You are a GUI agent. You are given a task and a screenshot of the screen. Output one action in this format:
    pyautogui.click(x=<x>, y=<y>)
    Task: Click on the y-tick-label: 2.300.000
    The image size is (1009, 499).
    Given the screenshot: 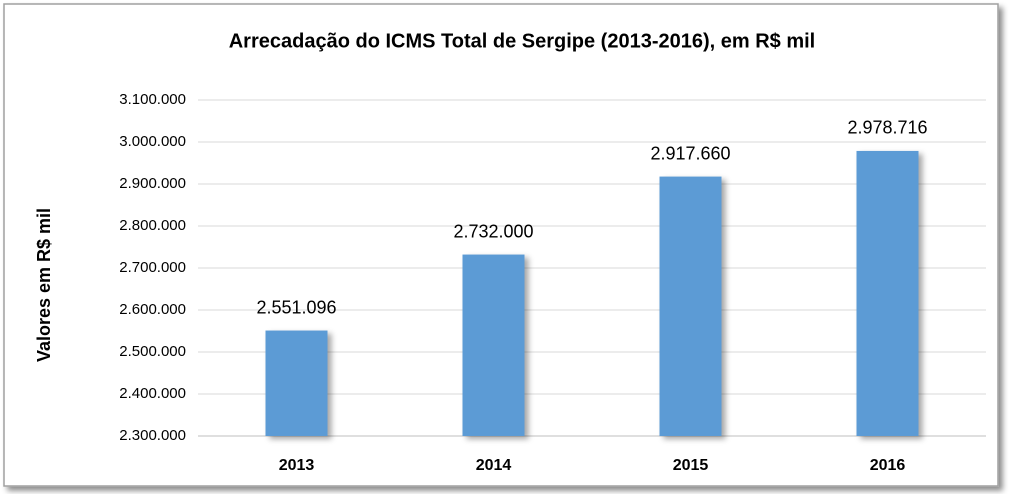 What is the action you would take?
    pyautogui.click(x=152, y=435)
    